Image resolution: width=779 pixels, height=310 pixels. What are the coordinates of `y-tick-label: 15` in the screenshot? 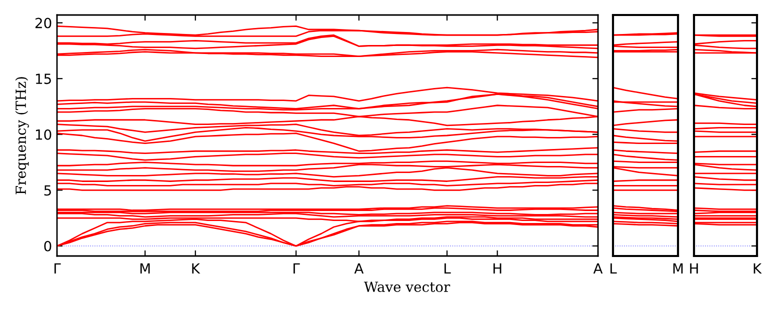 It's located at (43, 79).